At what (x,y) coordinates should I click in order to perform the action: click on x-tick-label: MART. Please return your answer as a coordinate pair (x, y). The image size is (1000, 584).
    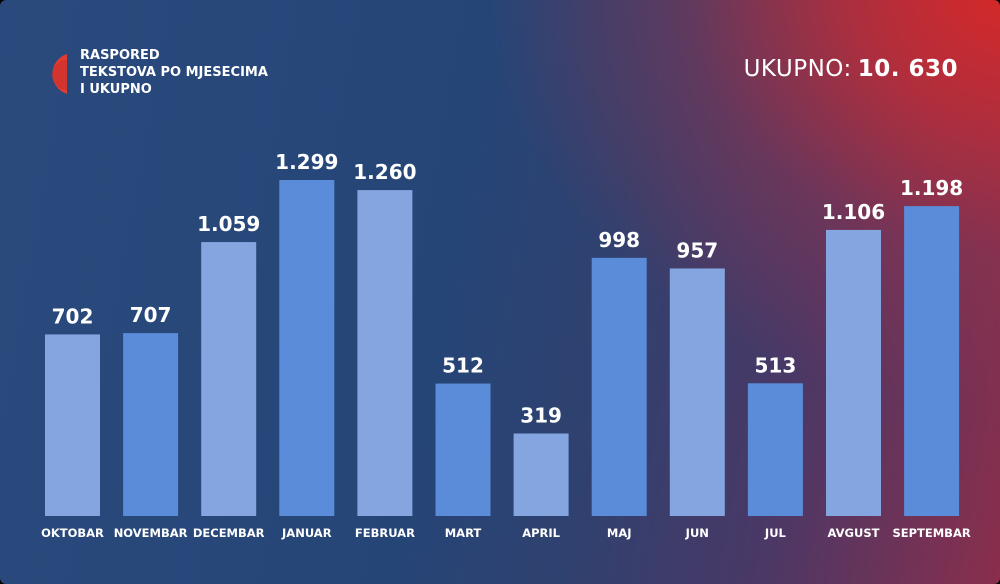
    Looking at the image, I should click on (463, 533).